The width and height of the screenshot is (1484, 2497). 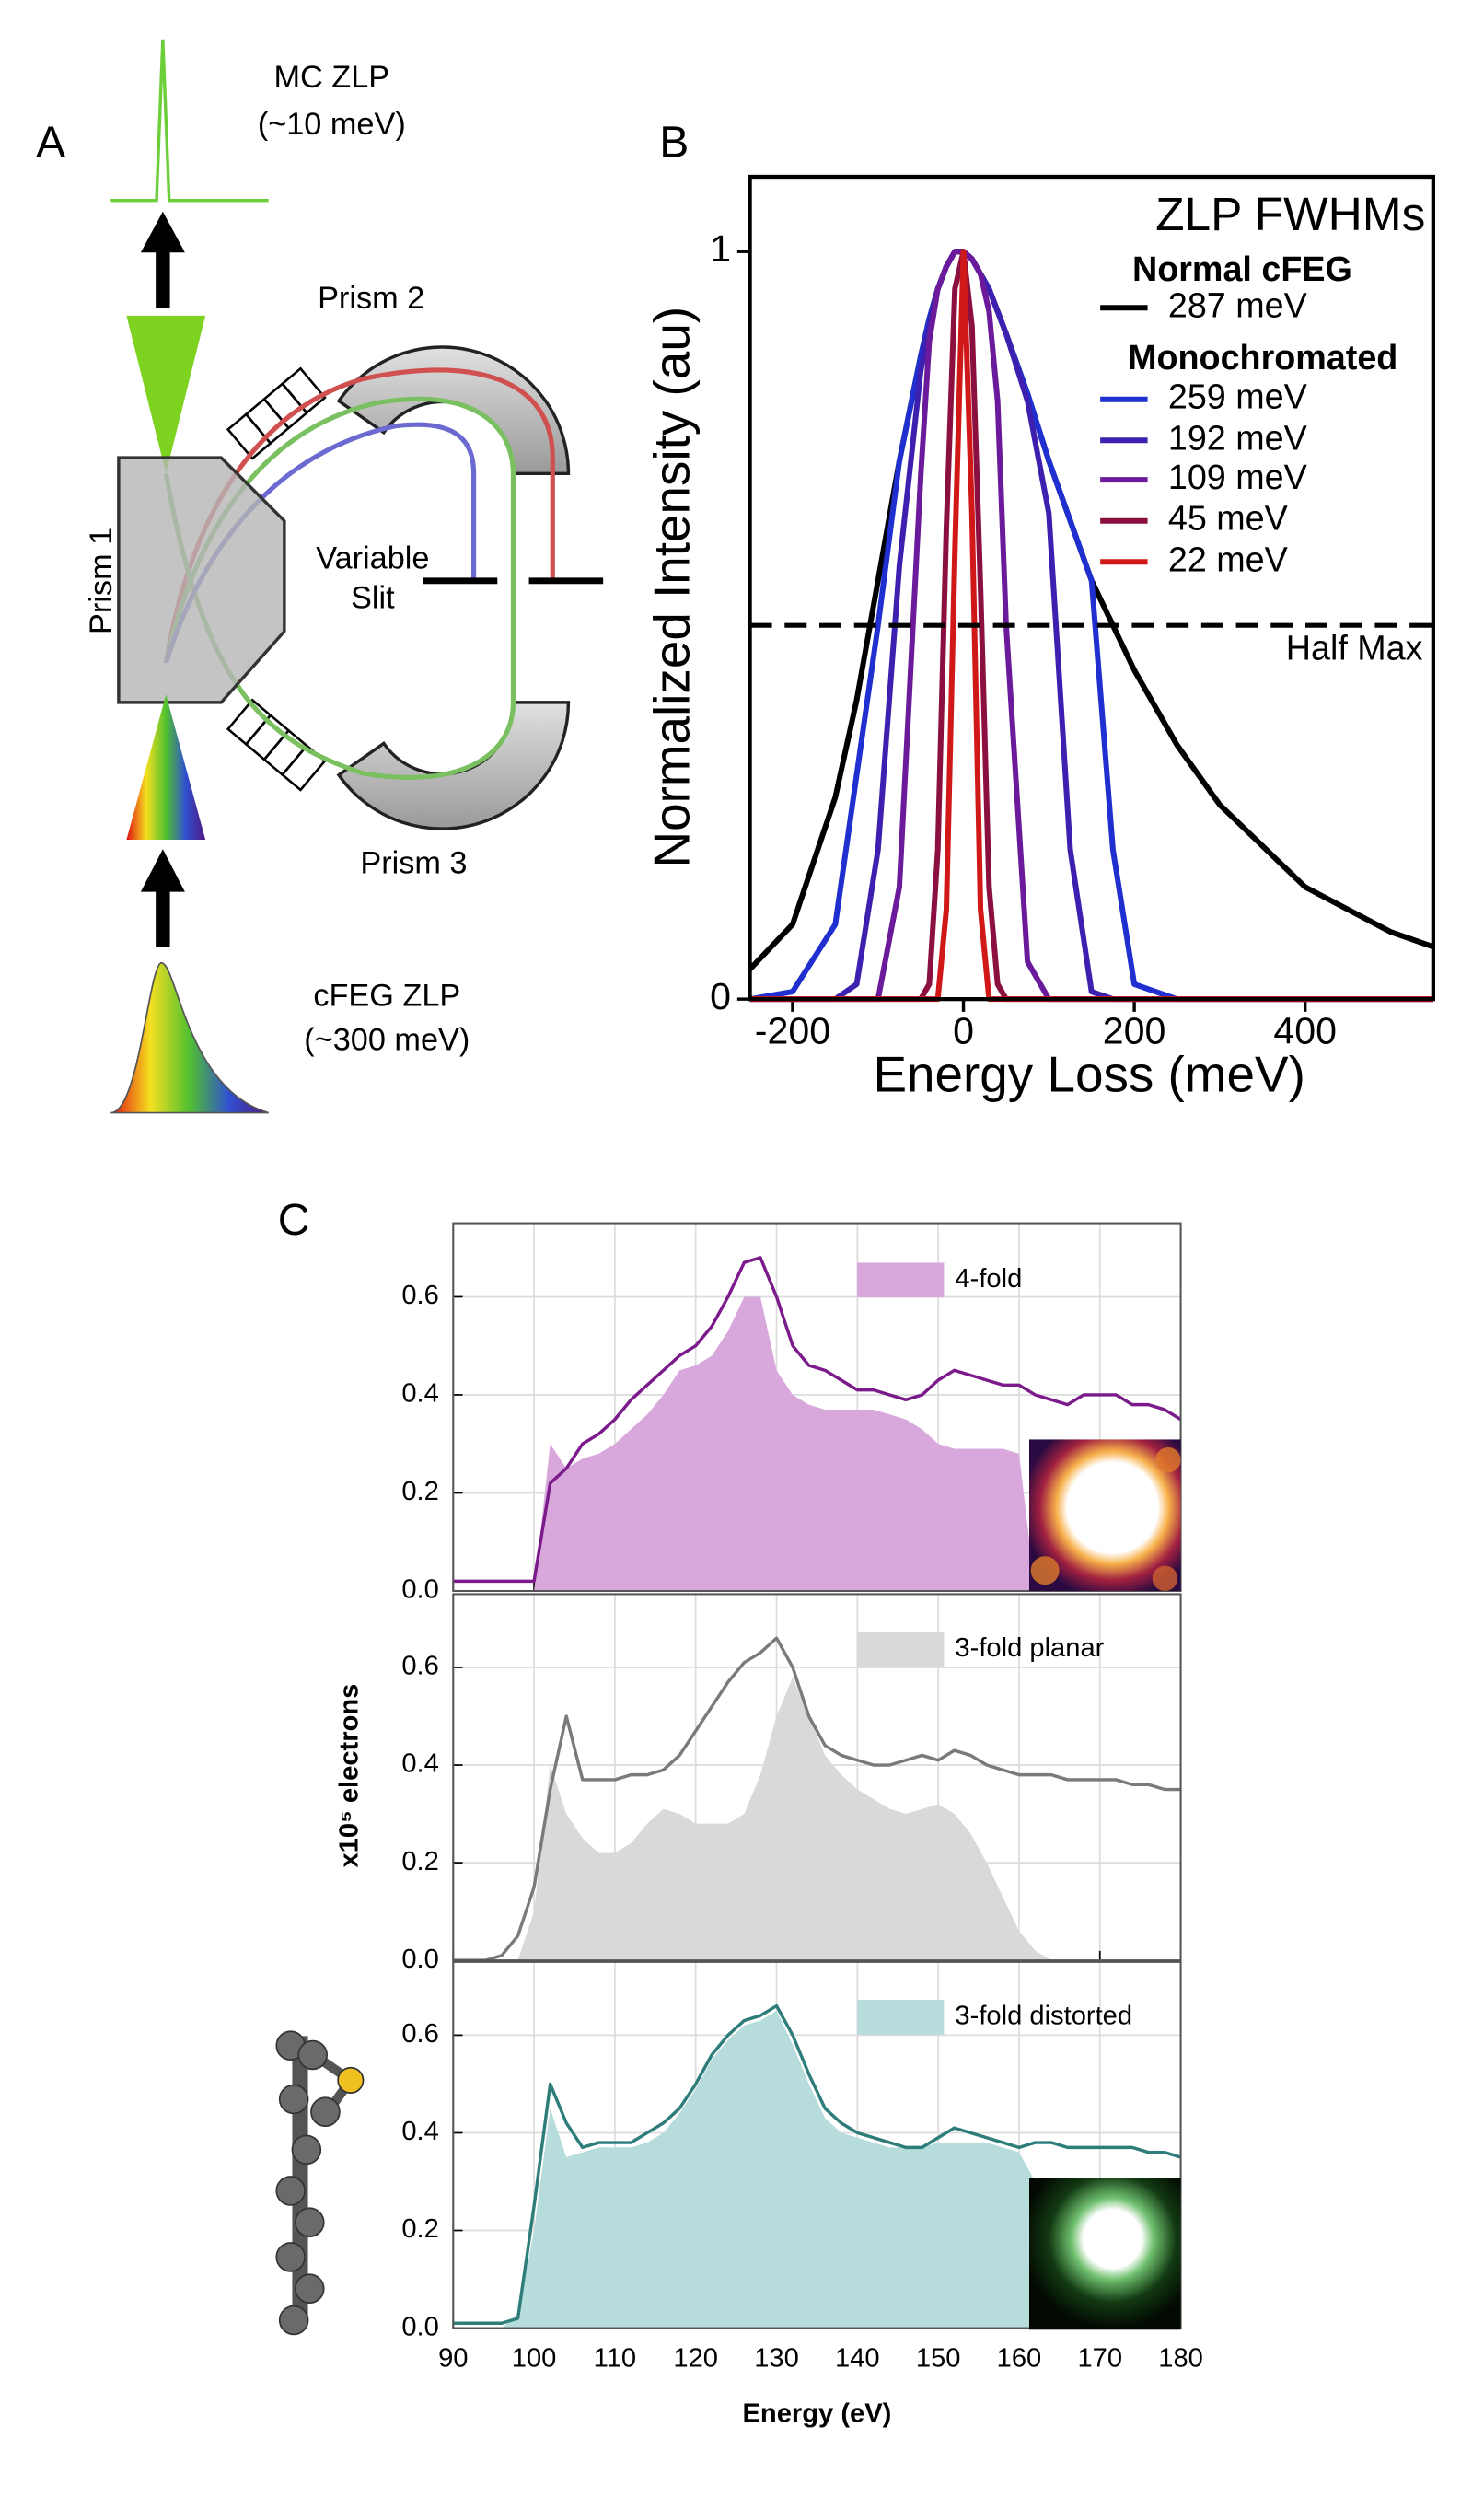 What do you see at coordinates (988, 1279) in the screenshot?
I see `legend-label: 4-fold` at bounding box center [988, 1279].